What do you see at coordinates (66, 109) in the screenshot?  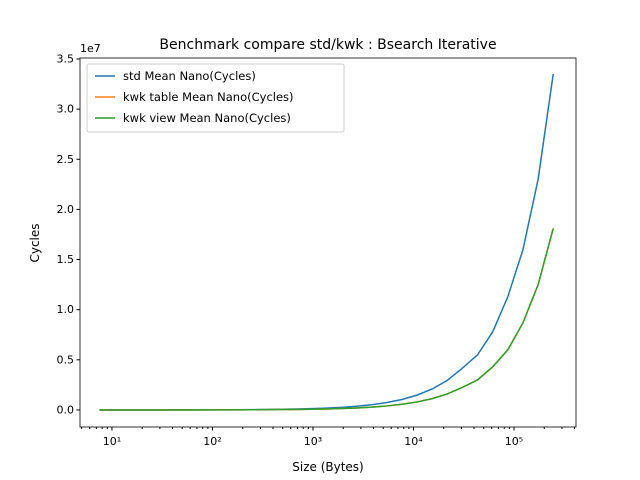 I see `y-tick-label: 3.0` at bounding box center [66, 109].